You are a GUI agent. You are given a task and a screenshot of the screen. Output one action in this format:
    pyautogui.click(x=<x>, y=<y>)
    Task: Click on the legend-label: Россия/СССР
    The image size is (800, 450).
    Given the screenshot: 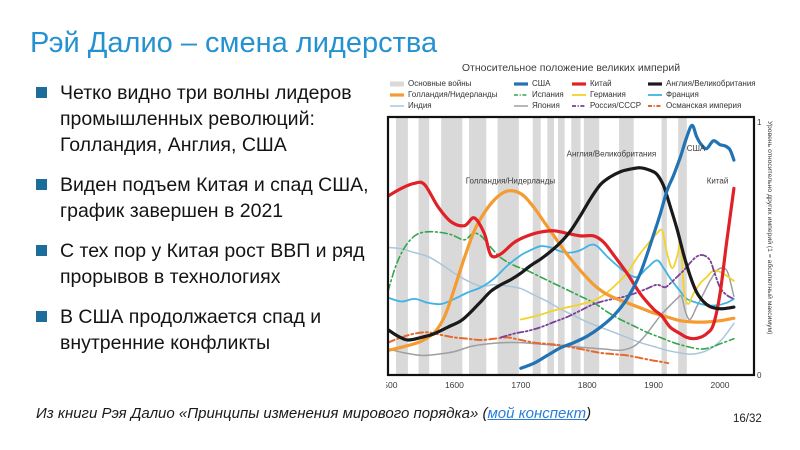 What is the action you would take?
    pyautogui.click(x=616, y=105)
    